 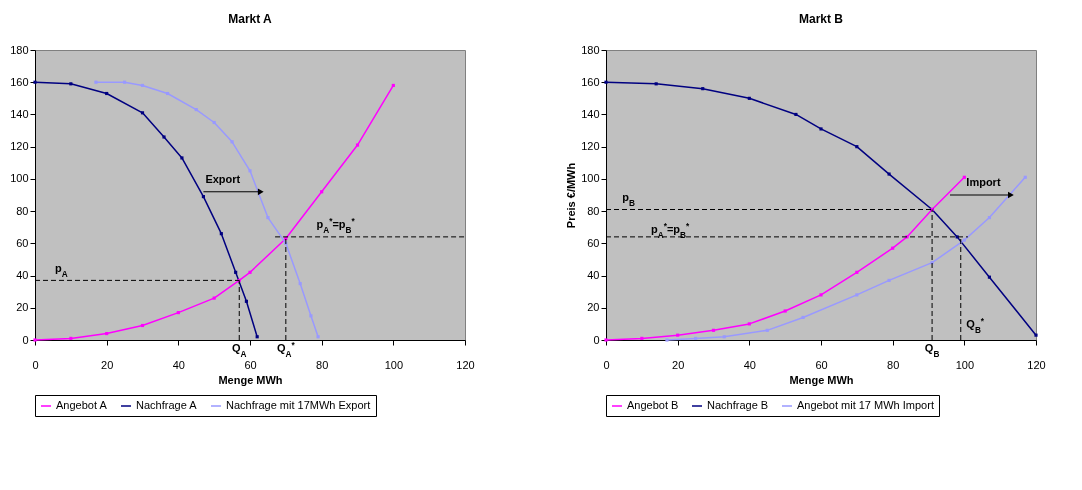 What do you see at coordinates (167, 405) in the screenshot?
I see `legend-label: Nachfrage A` at bounding box center [167, 405].